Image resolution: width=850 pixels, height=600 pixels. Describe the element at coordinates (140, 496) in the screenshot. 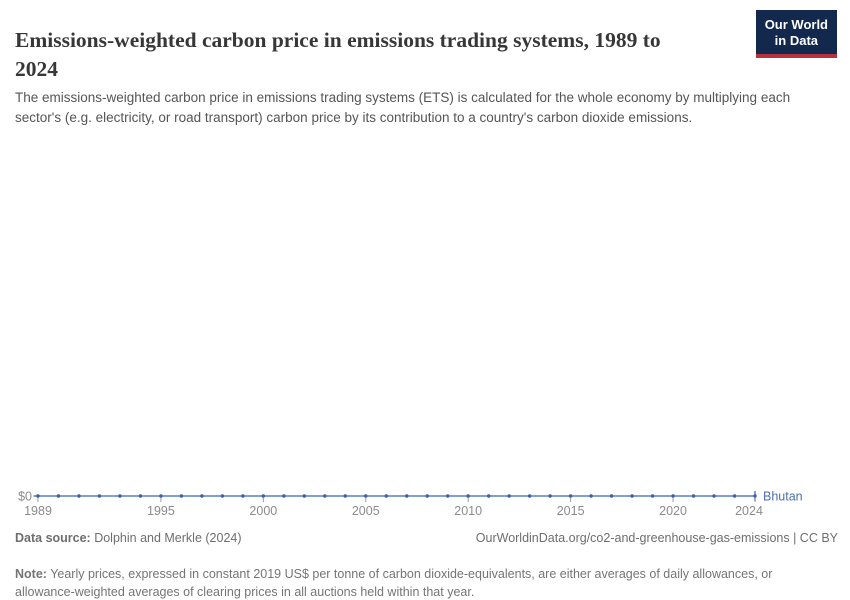

I see `data-point-1994` at that location.